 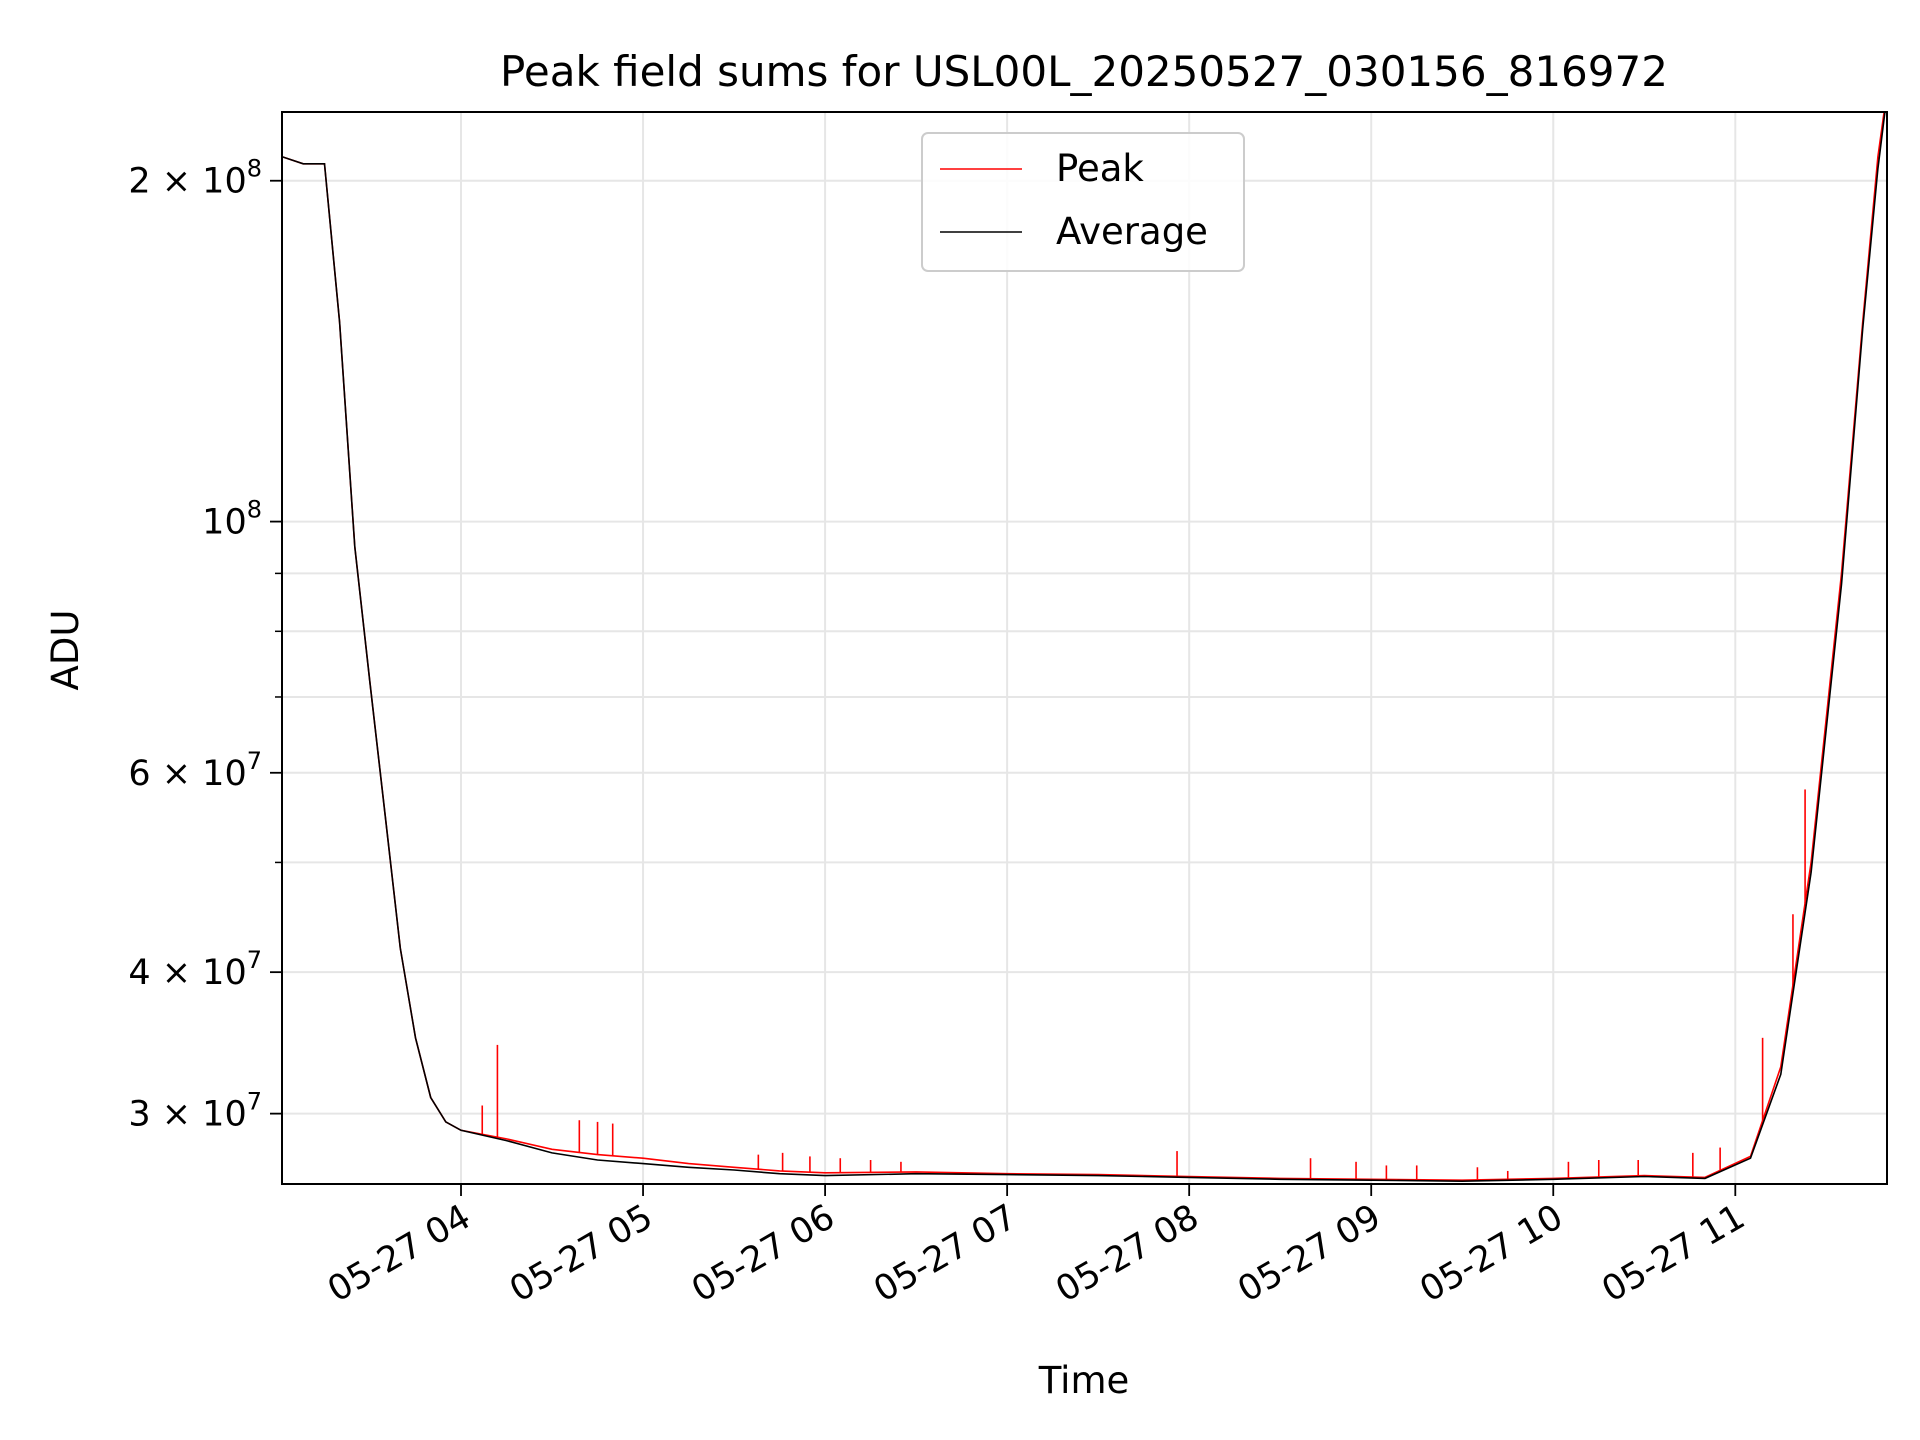 I want to click on y-tick-label-base: 2 × 10, so click(x=187, y=182).